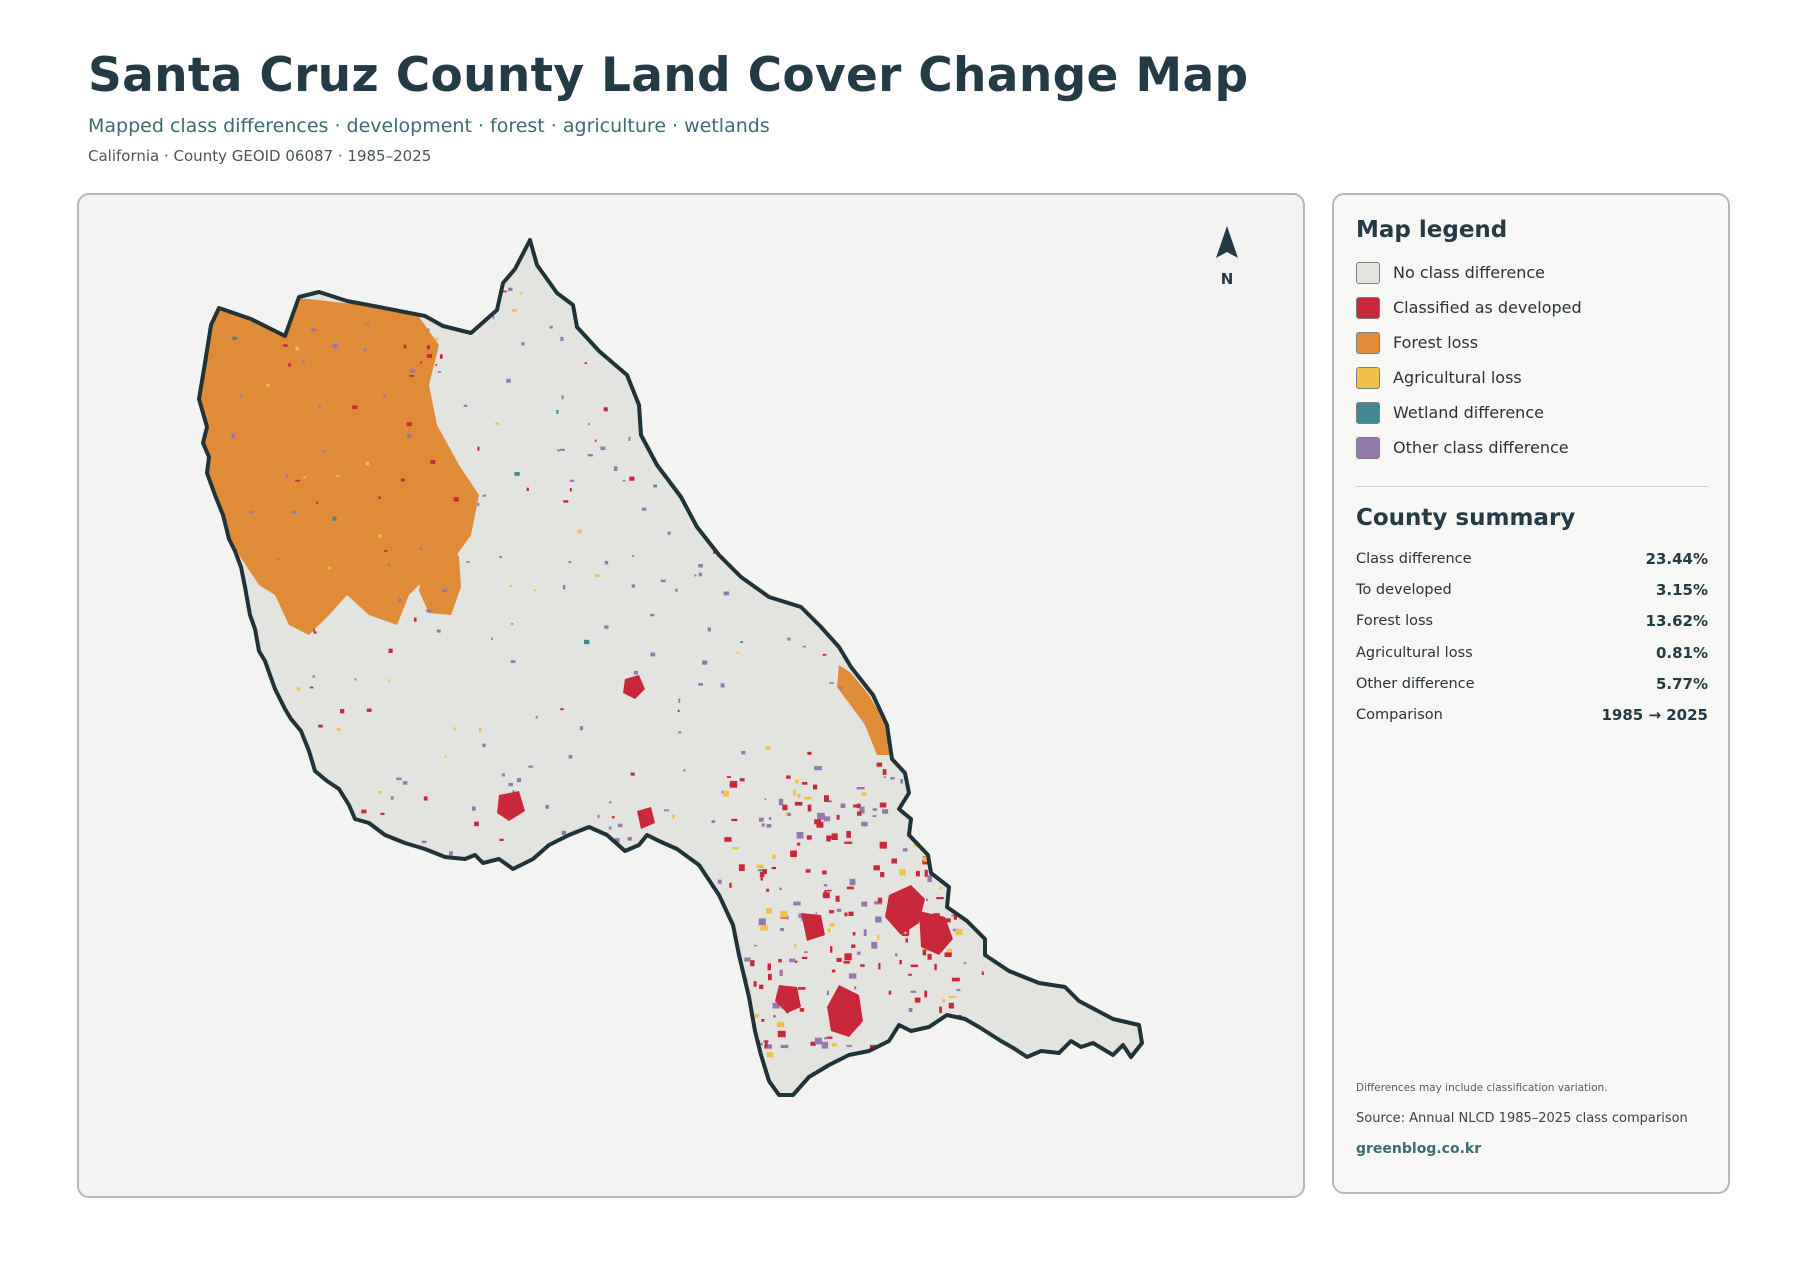 Image resolution: width=1800 pixels, height=1273 pixels. I want to click on divider, so click(1532, 486).